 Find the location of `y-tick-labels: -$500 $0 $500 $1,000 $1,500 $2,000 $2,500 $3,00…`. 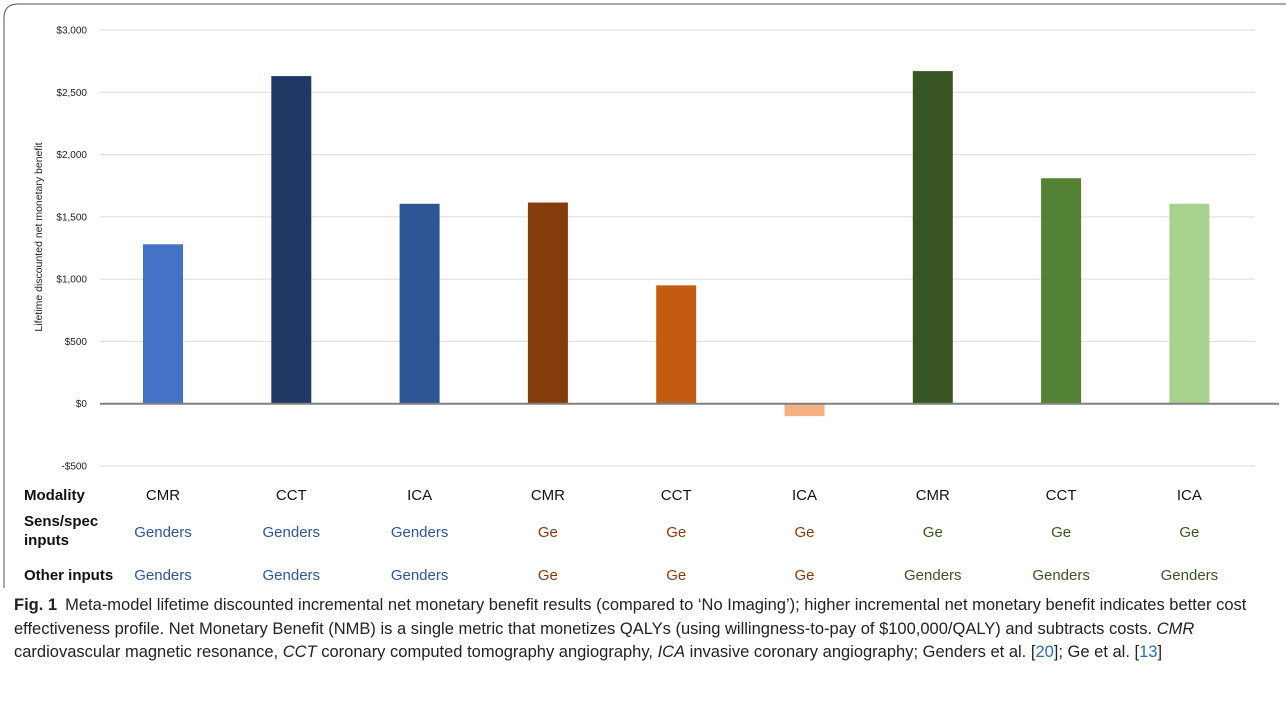

y-tick-labels: -$500 $0 $500 $1,000 $1,500 $2,000 $2,500 $3,00… is located at coordinates (71, 249).